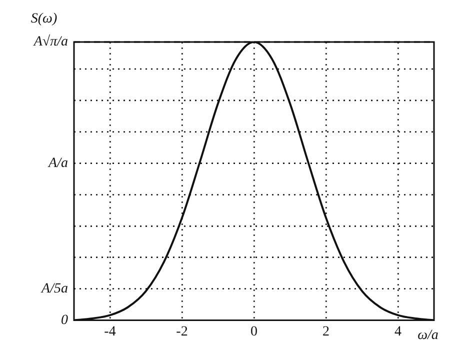  What do you see at coordinates (44, 19) in the screenshot?
I see `y-axis-title: S(ω)` at bounding box center [44, 19].